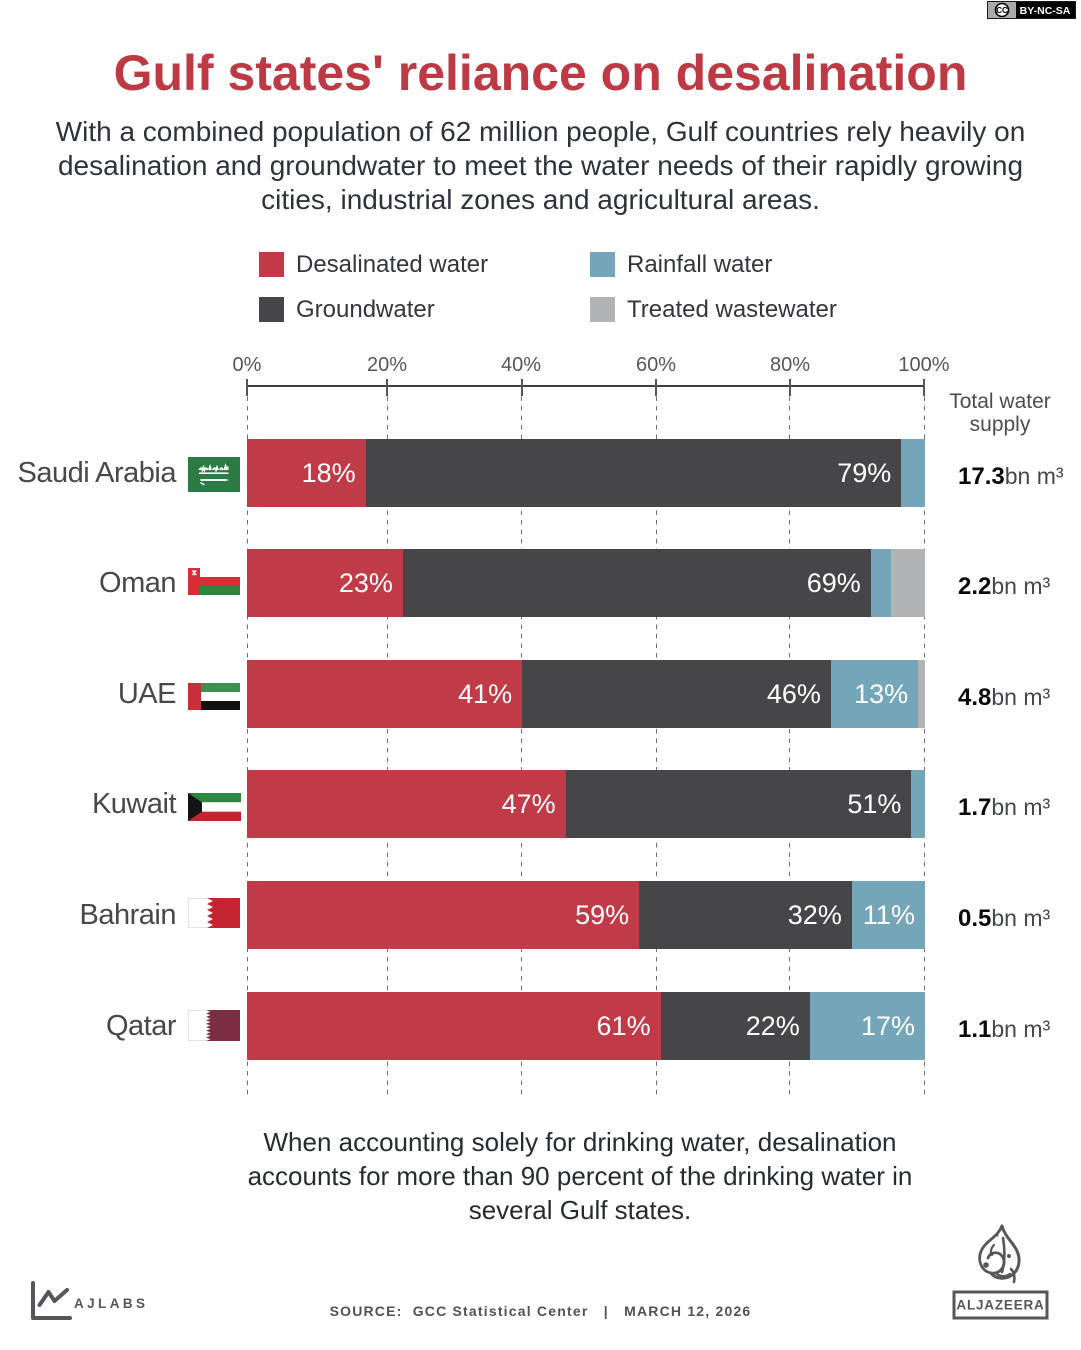  Describe the element at coordinates (1045, 11) in the screenshot. I see `svg-text: BY-NC-SA` at that location.